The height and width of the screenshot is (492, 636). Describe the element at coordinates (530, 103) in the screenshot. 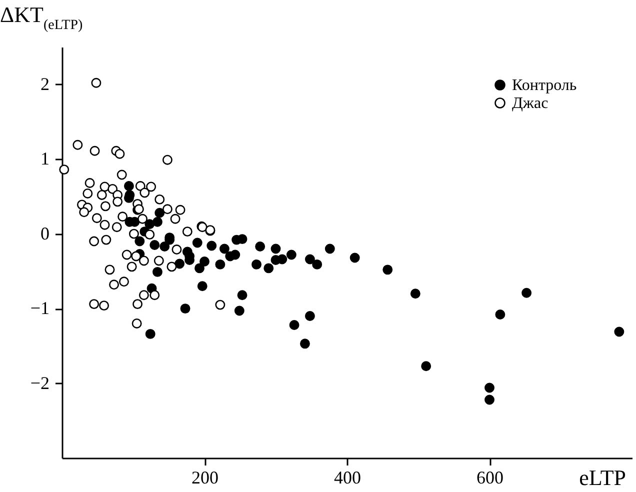

I see `legend-label: Джас` at that location.